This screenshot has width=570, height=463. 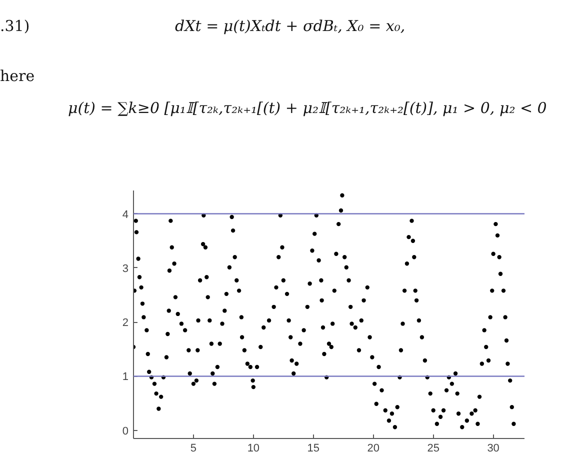 I want to click on text: dXt = μ(t)Xₜdt + σdBₜ, X₀ = x₀,, so click(x=290, y=26).